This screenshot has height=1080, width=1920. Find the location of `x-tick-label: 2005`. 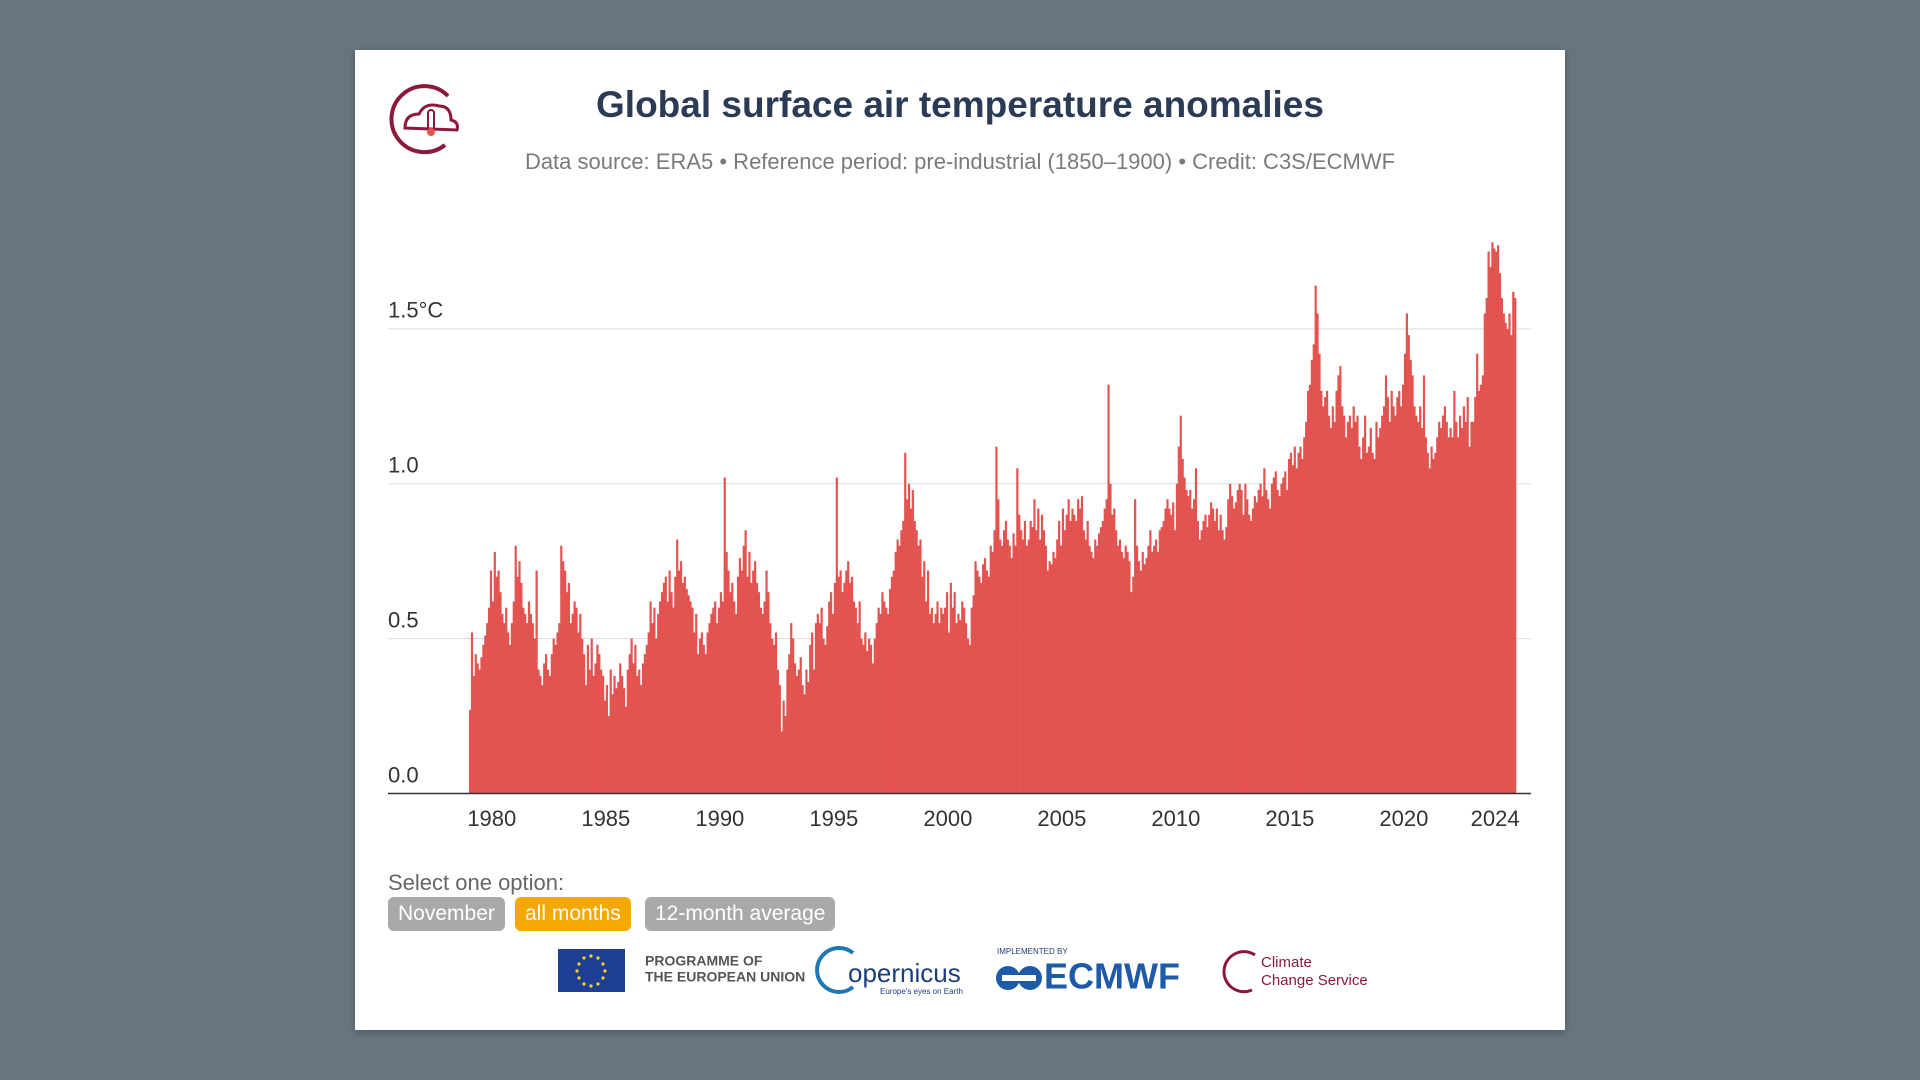

x-tick-label: 2005 is located at coordinates (1061, 818).